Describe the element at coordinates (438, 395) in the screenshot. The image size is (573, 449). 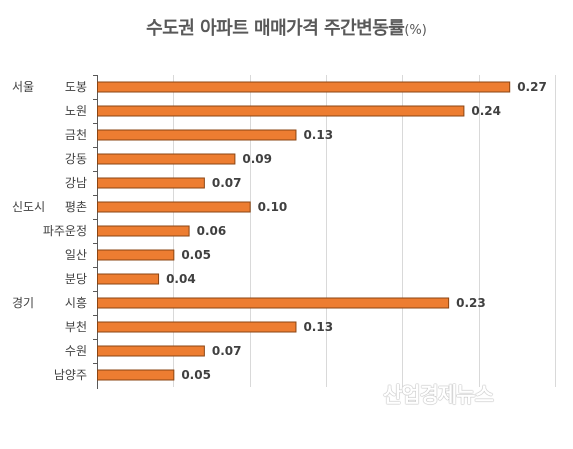
I see `watermark-logo: 산업경제뉴스` at that location.